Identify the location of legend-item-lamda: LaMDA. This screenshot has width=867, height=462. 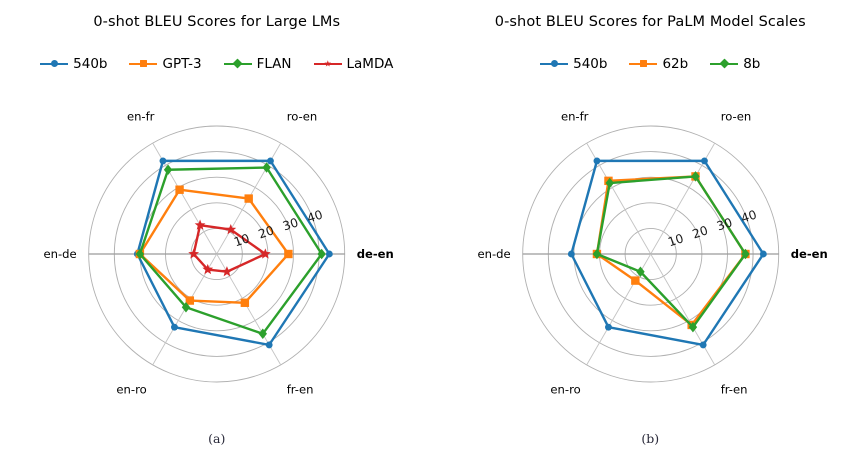
(353, 64).